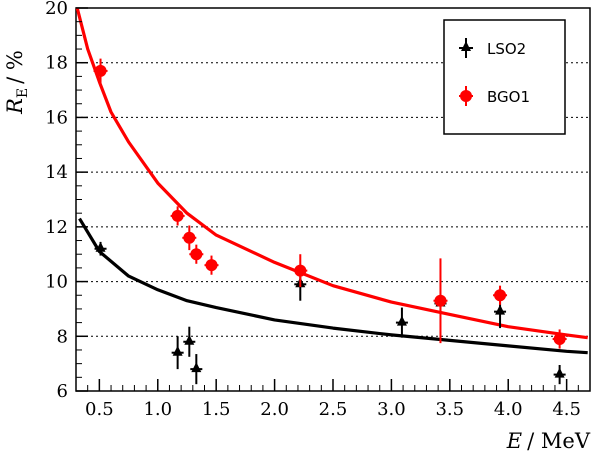  I want to click on legend-box, so click(504, 77).